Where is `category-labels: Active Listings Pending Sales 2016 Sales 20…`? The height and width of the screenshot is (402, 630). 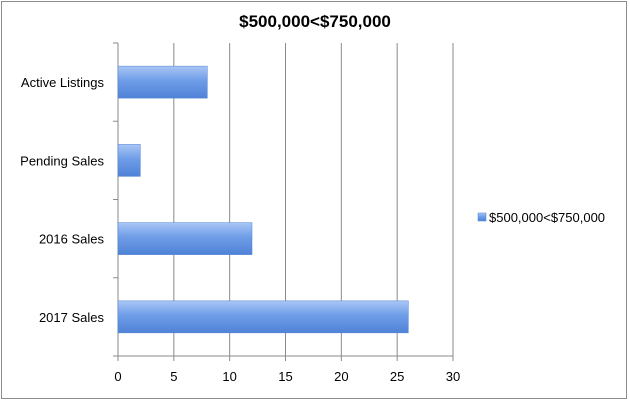 category-labels: Active Listings Pending Sales 2016 Sales 20… is located at coordinates (62, 200).